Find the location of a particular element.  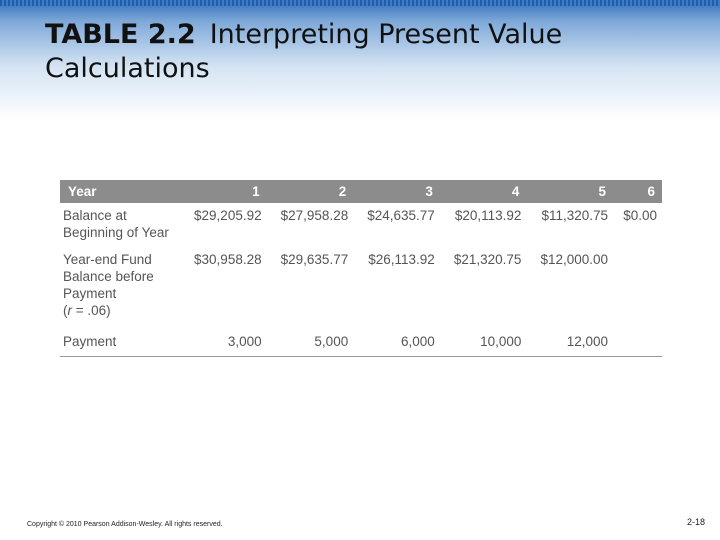

table-header-row: Year 1 2 3 4 5 6 is located at coordinates (361, 191).